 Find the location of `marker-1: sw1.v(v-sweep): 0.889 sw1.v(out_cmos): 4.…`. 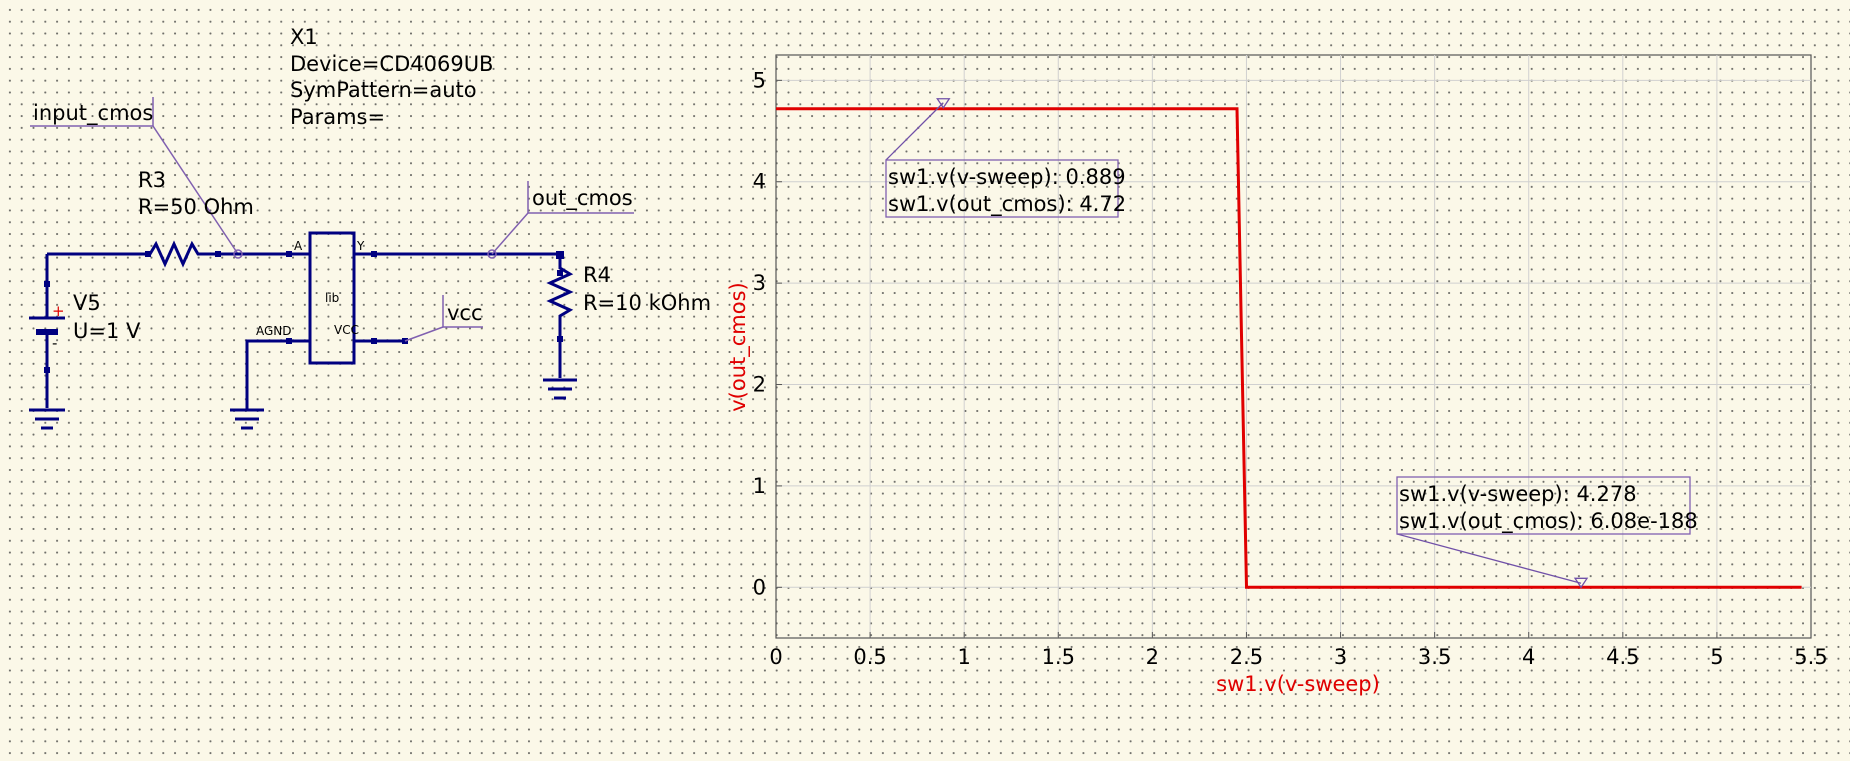

marker-1: sw1.v(v-sweep): 0.889 sw1.v(out_cmos): 4.… is located at coordinates (1005, 158).